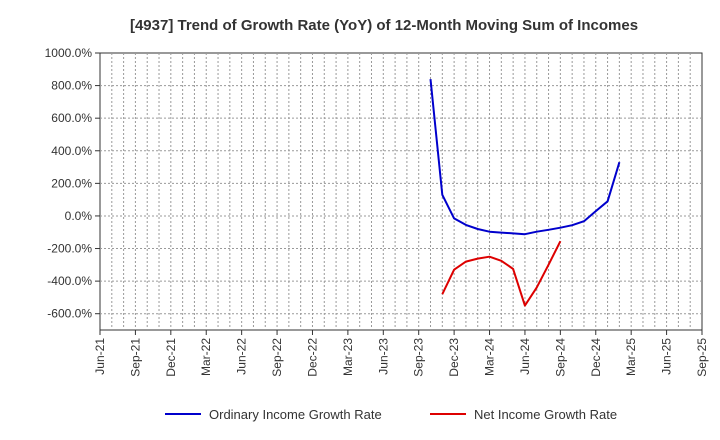 This screenshot has height=440, width=720. Describe the element at coordinates (69, 281) in the screenshot. I see `y-tick-label: -400.0%` at that location.